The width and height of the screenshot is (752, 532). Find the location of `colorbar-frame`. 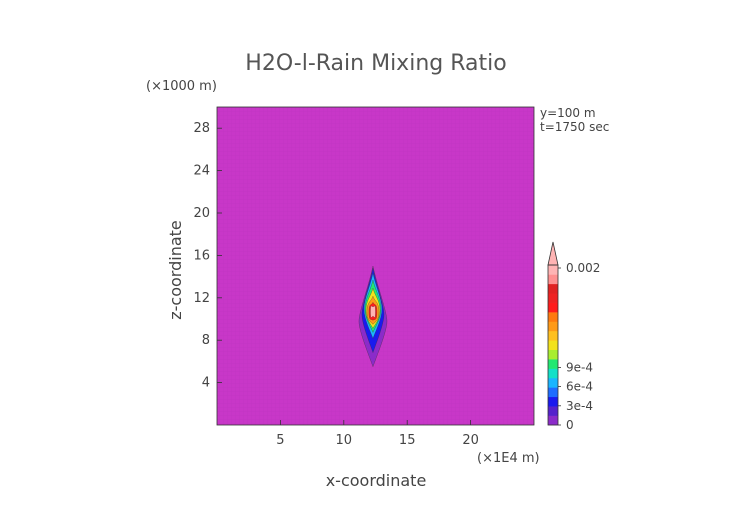

colorbar-frame is located at coordinates (553, 345).